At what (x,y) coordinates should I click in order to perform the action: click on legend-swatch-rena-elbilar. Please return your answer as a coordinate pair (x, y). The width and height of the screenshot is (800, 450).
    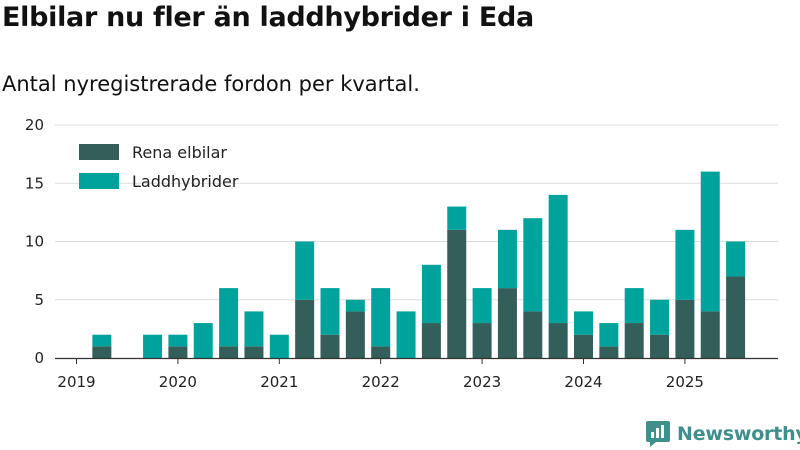
    Looking at the image, I should click on (99, 152).